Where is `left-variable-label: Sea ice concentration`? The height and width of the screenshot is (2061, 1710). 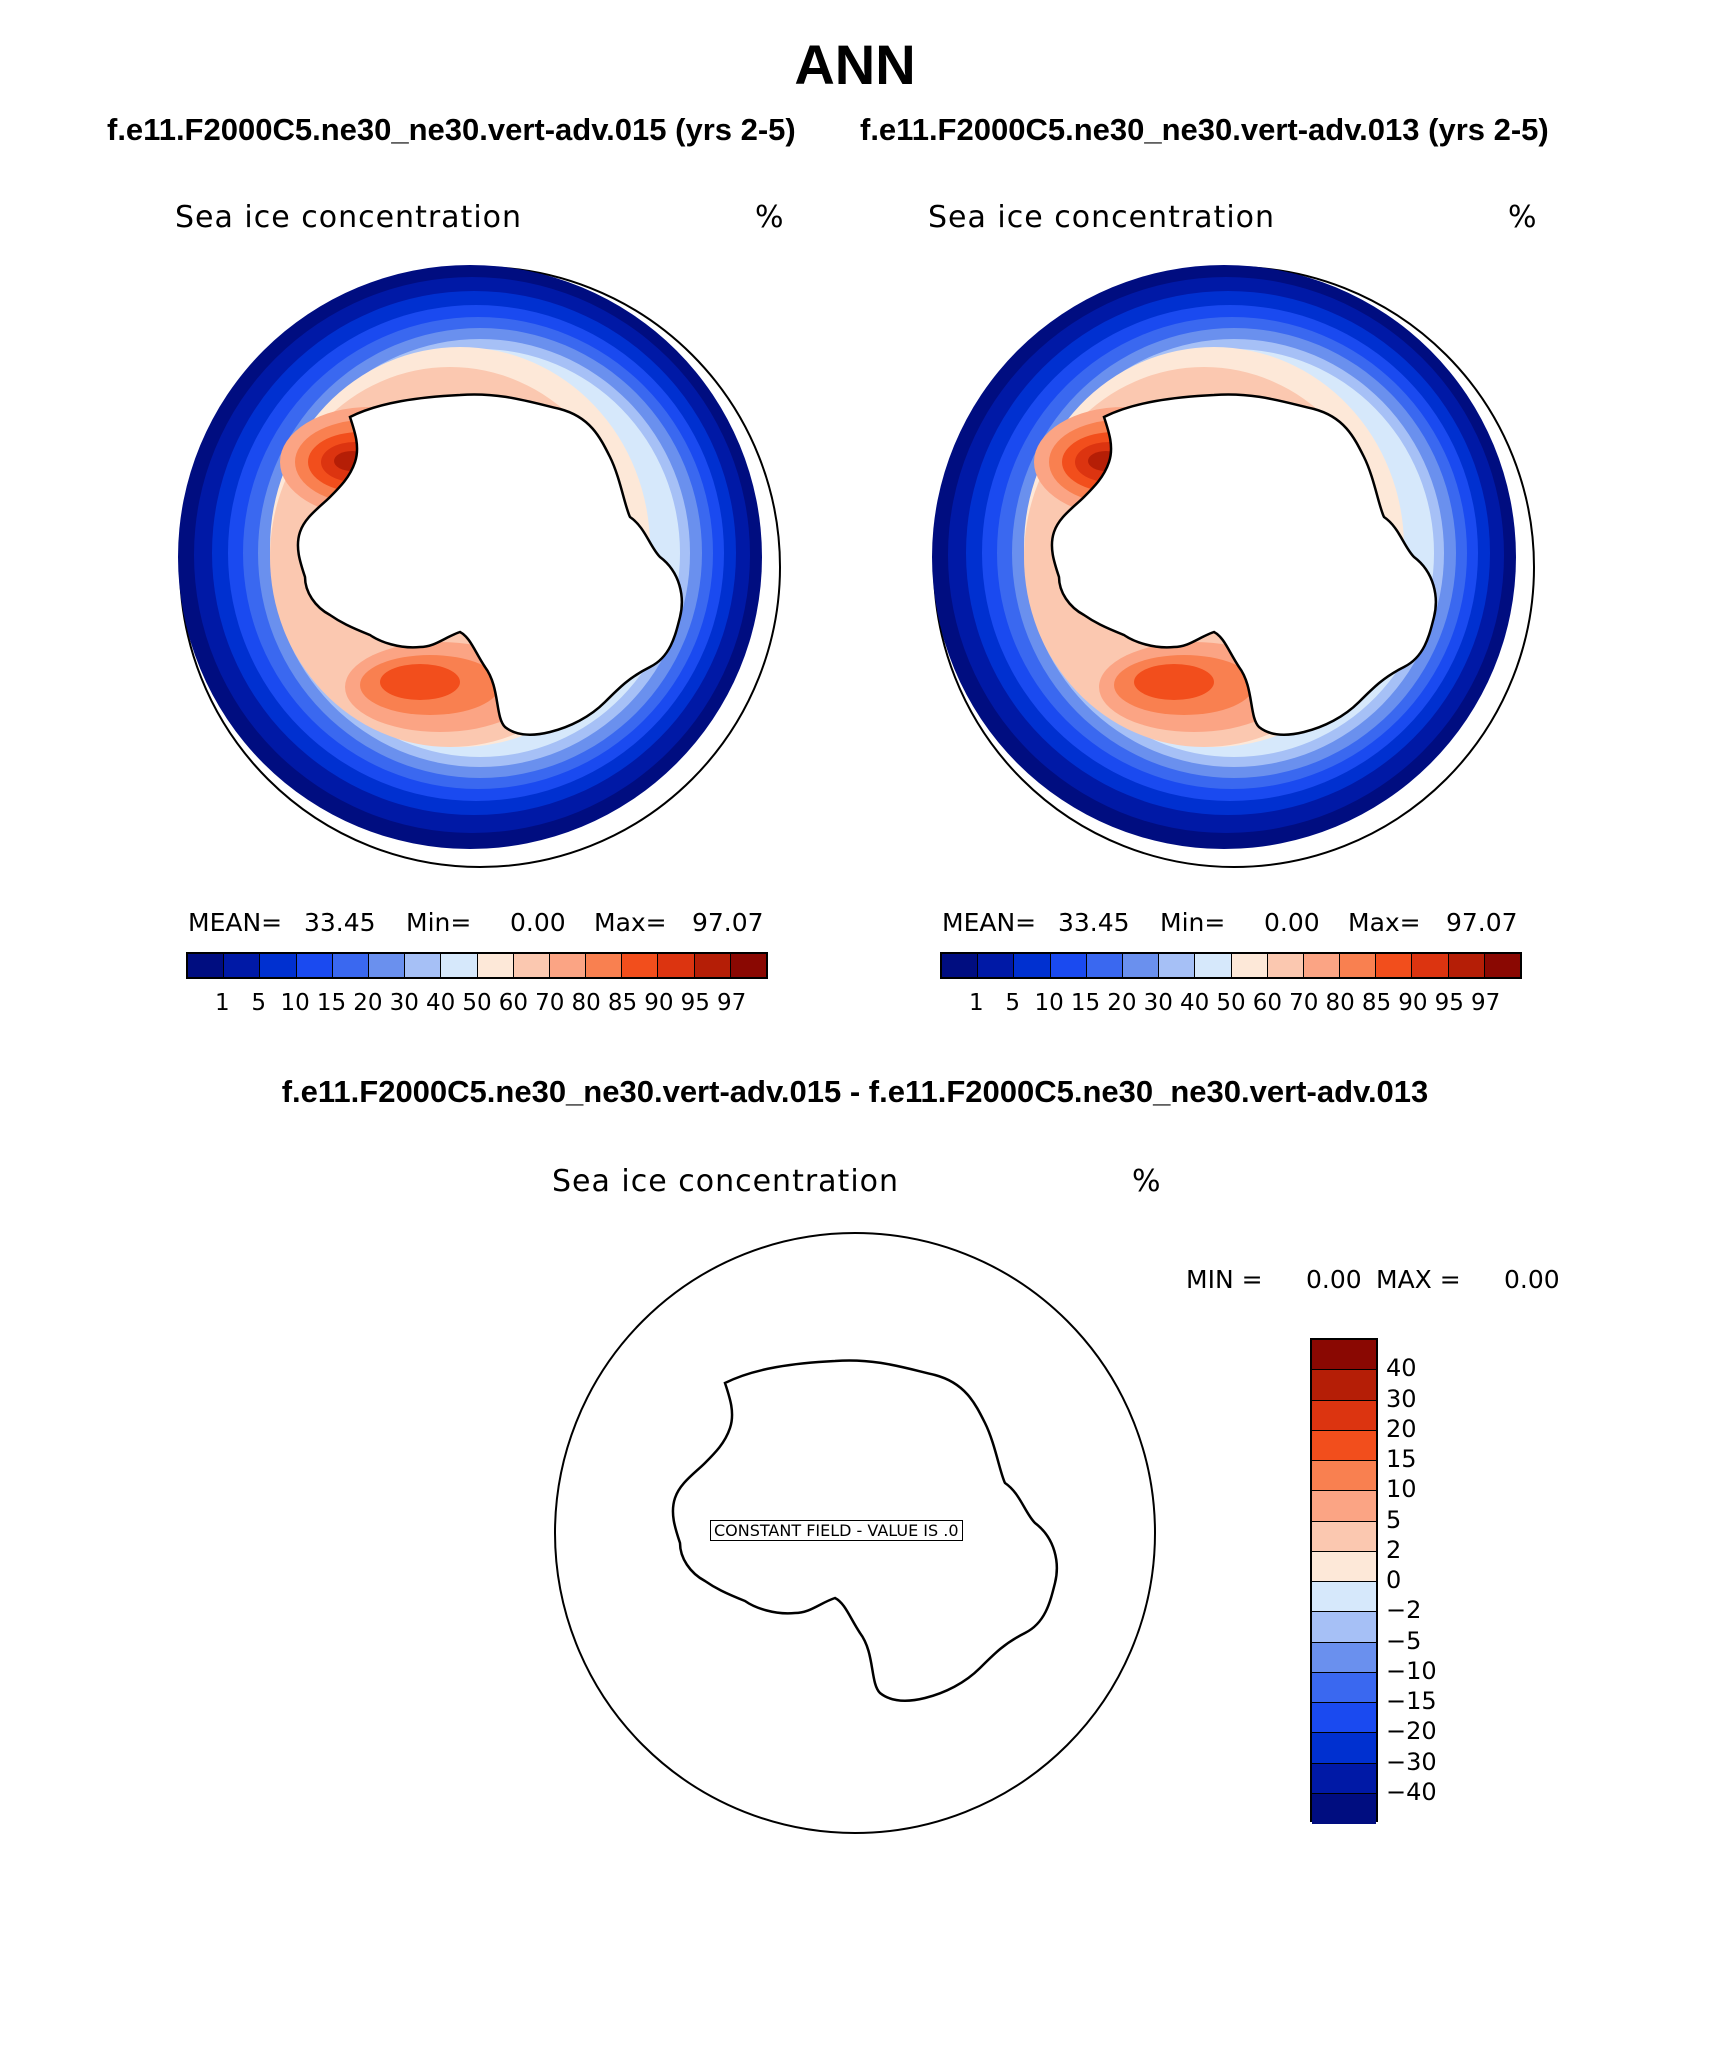 left-variable-label: Sea ice concentration is located at coordinates (349, 217).